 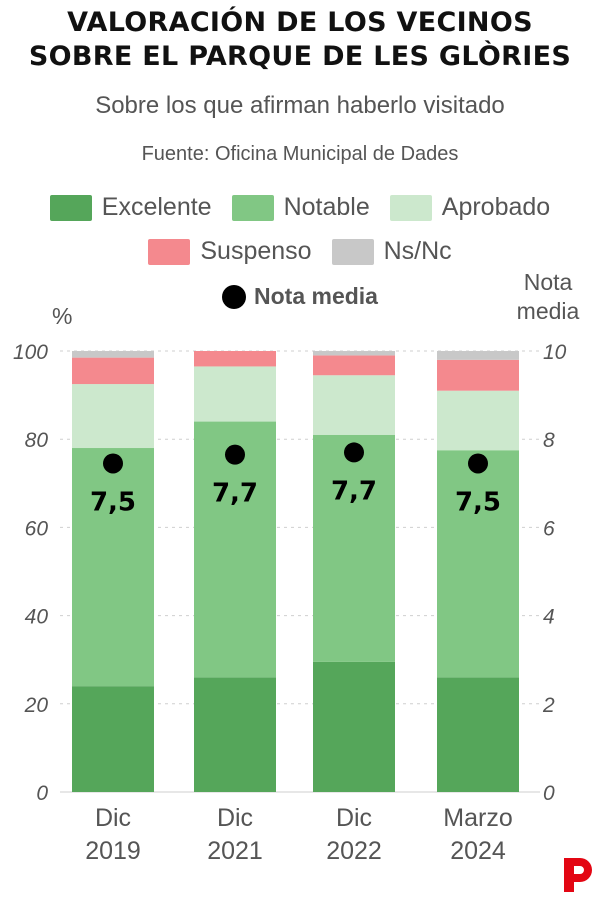 What do you see at coordinates (496, 207) in the screenshot?
I see `legend-label-aprobado: Aprobado` at bounding box center [496, 207].